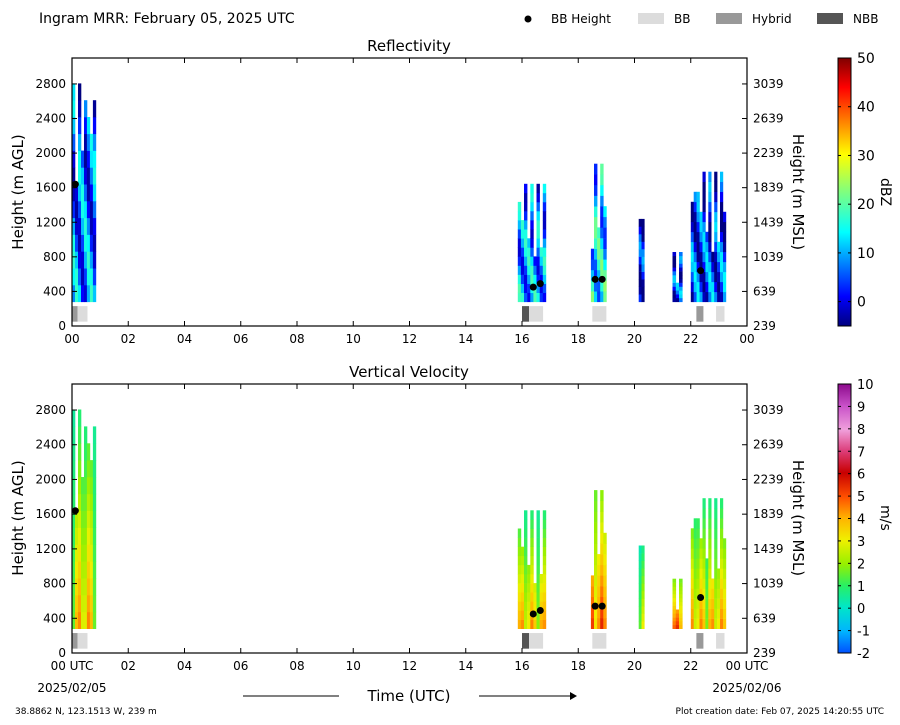  Describe the element at coordinates (128, 339) in the screenshot. I see `reflectivity-x-tick-label: 02` at that location.